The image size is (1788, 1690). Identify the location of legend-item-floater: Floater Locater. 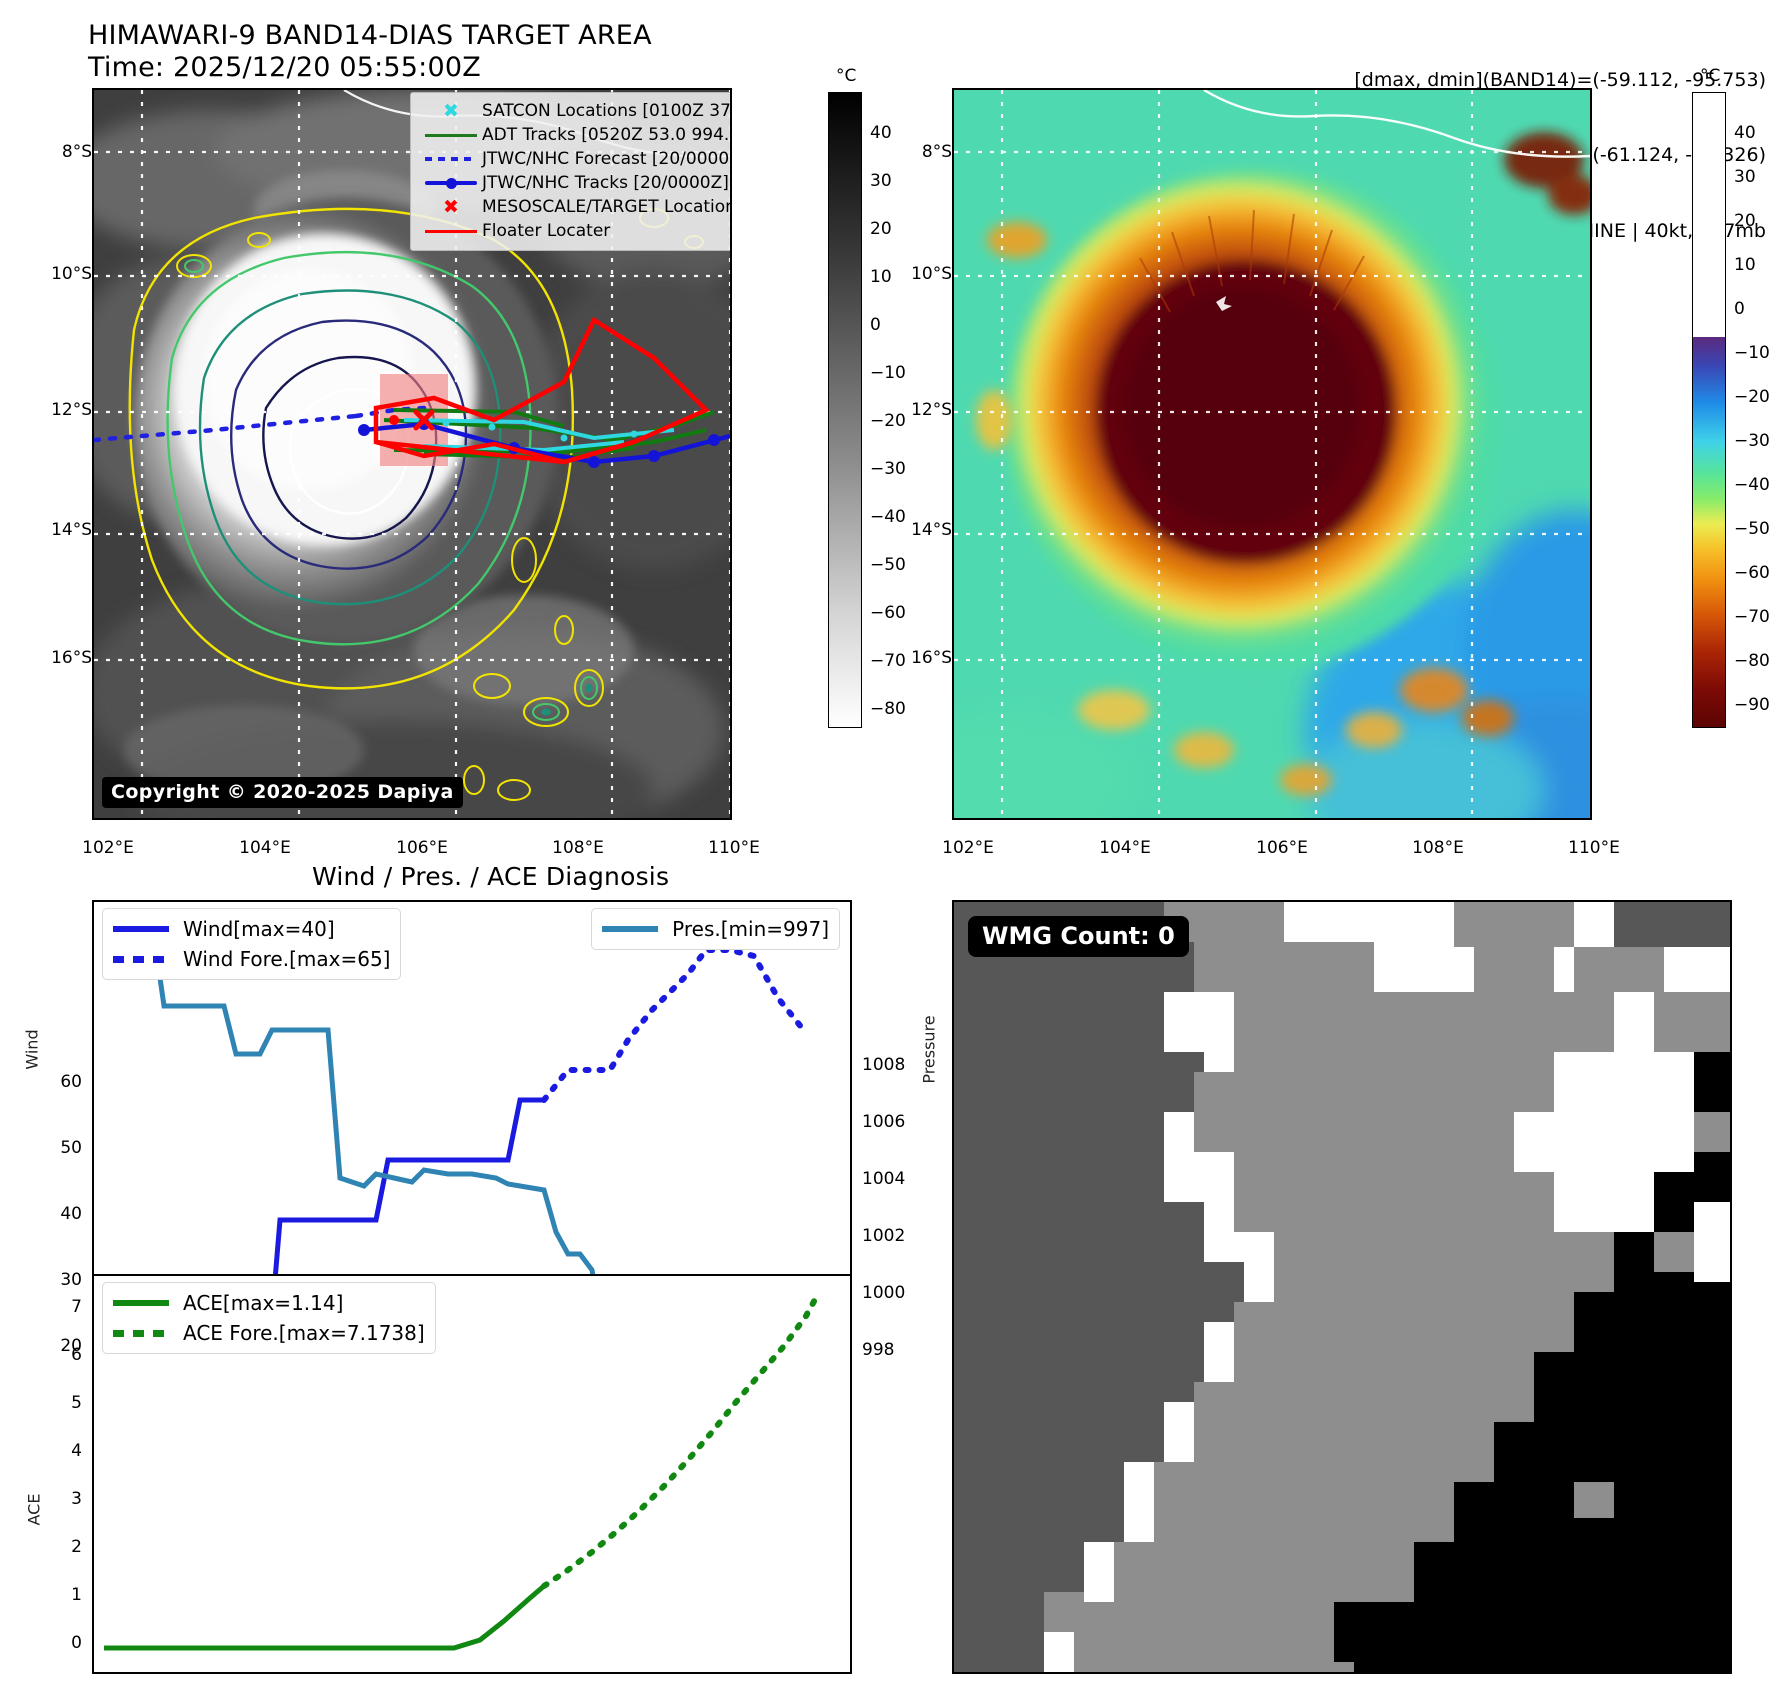
(575, 231).